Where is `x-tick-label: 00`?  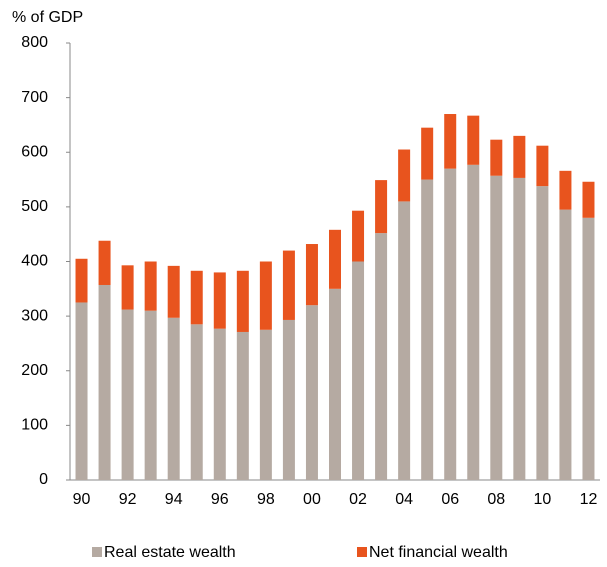 x-tick-label: 00 is located at coordinates (312, 499).